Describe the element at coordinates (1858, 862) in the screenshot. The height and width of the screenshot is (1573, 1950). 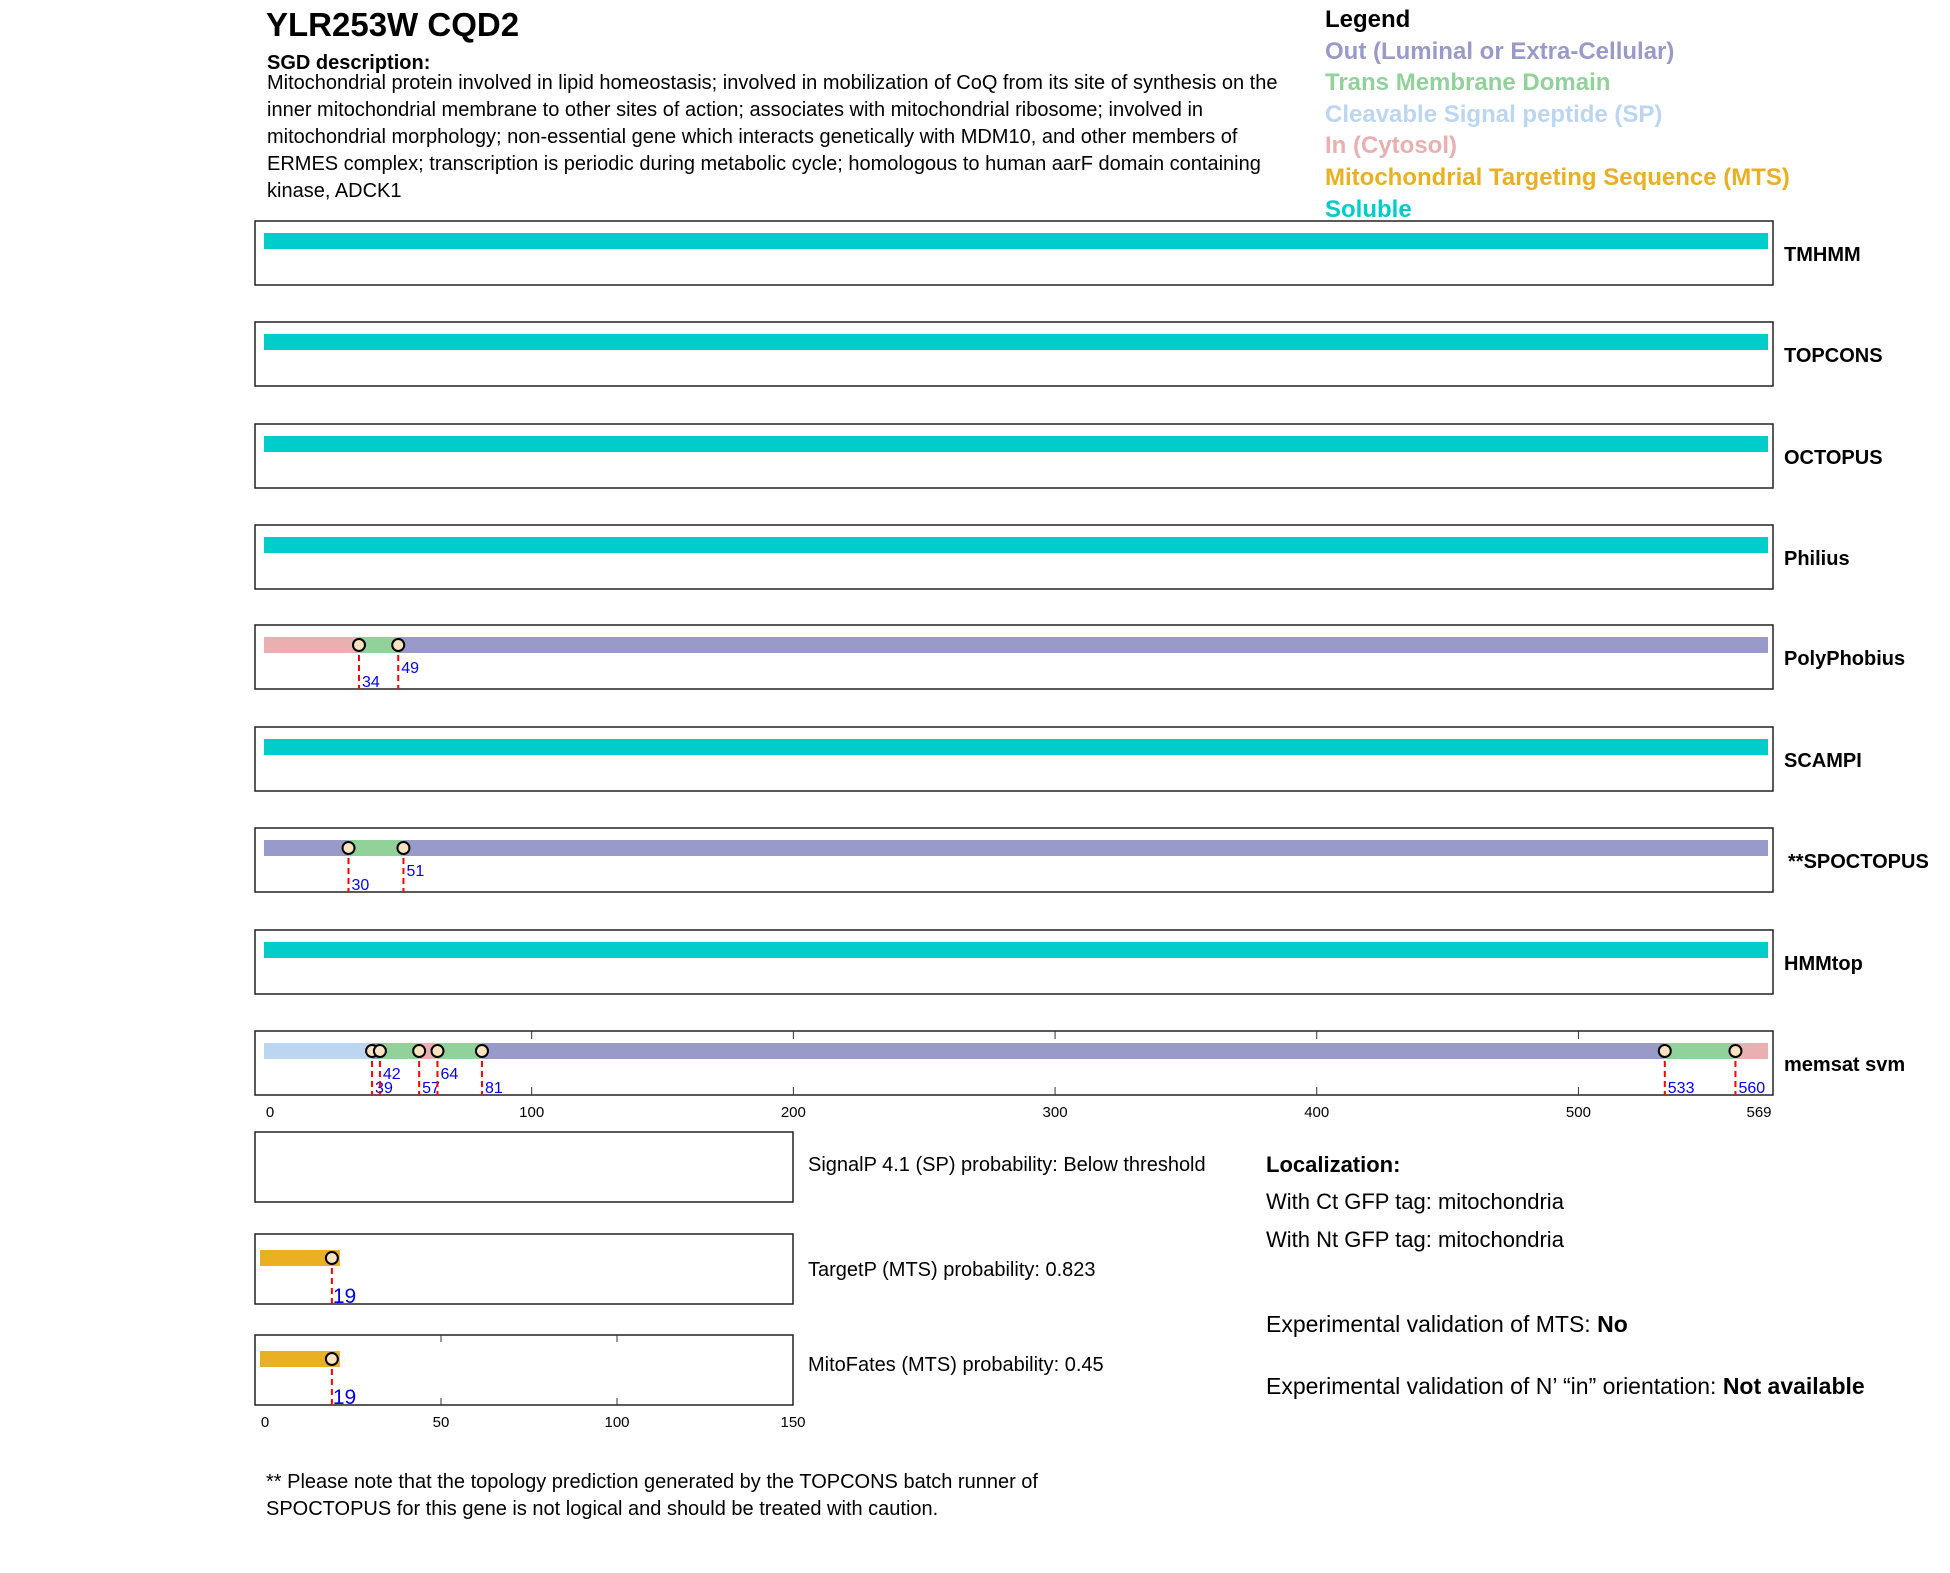
I see `track-label-spoctopus: **SPOCTOPUS` at that location.